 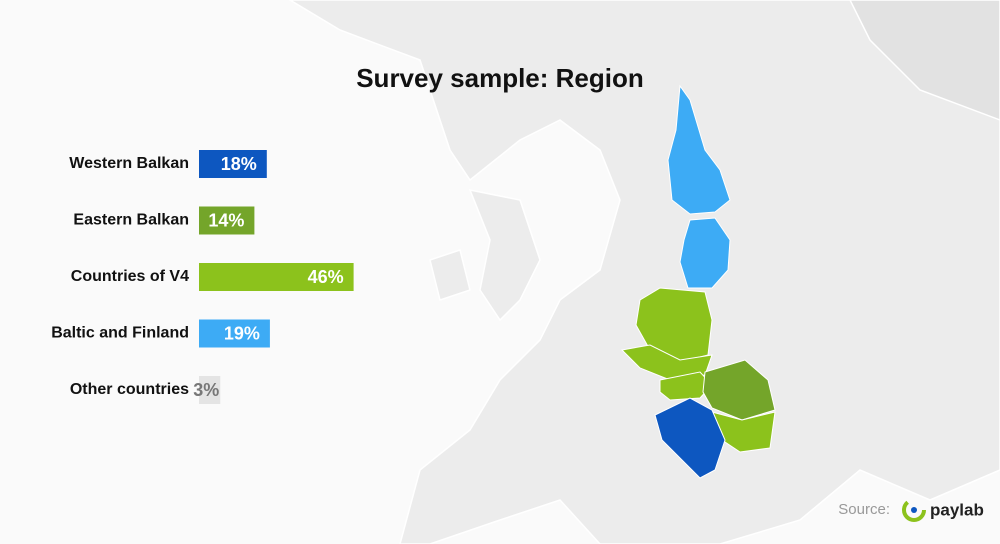 I want to click on value-label: 18%, so click(x=239, y=164).